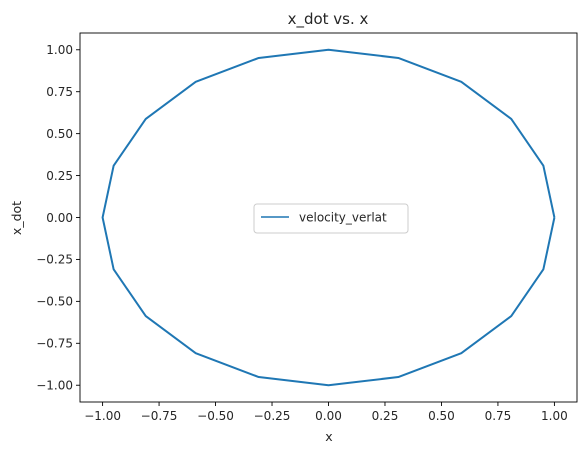  I want to click on x-tick-label: 0.25, so click(385, 416).